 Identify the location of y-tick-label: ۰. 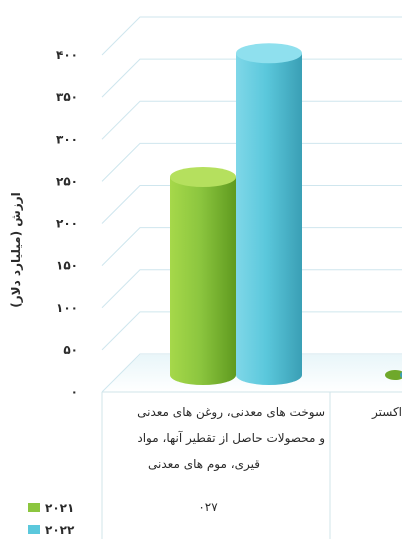
(74, 392).